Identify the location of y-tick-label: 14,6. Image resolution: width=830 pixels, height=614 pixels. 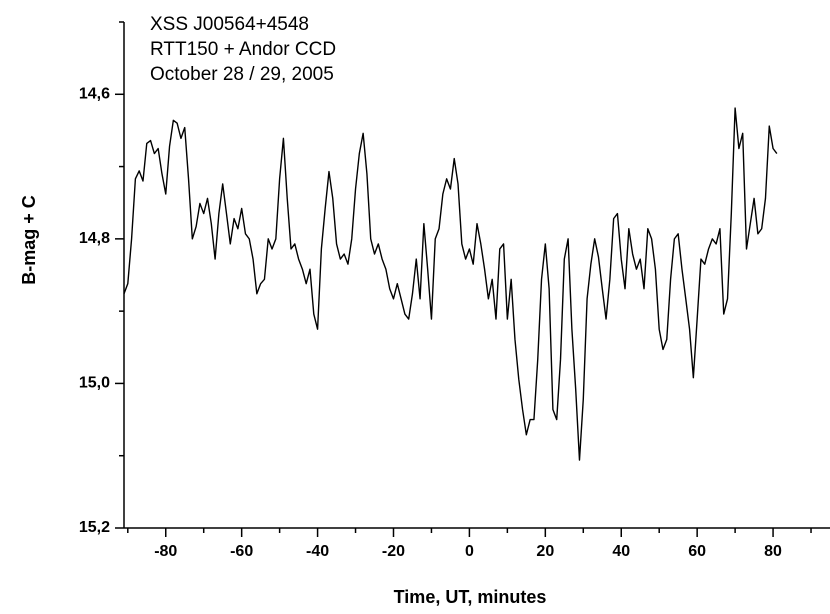
(94, 94).